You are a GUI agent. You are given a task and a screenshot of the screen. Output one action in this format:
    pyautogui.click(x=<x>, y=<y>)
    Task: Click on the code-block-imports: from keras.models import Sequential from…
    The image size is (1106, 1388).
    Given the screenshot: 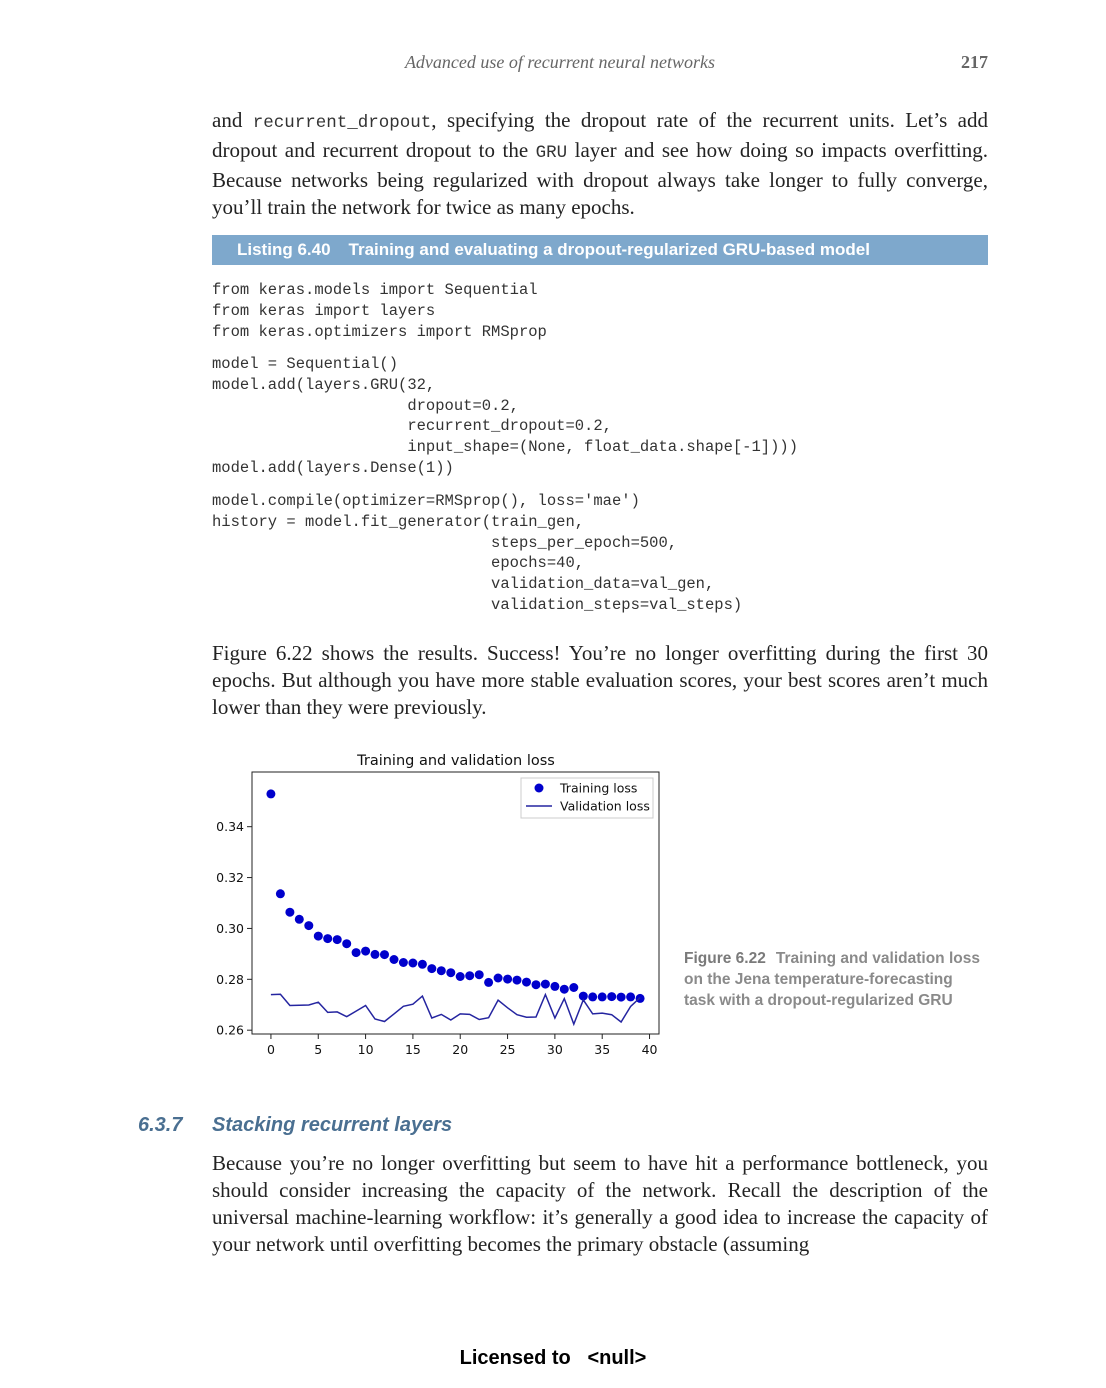 What is the action you would take?
    pyautogui.click(x=379, y=311)
    